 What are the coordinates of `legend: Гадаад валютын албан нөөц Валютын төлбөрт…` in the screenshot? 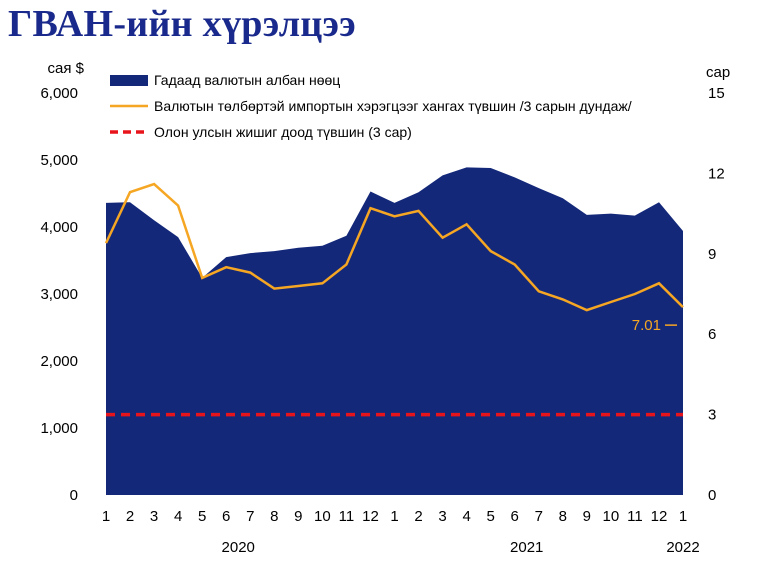 It's located at (371, 106).